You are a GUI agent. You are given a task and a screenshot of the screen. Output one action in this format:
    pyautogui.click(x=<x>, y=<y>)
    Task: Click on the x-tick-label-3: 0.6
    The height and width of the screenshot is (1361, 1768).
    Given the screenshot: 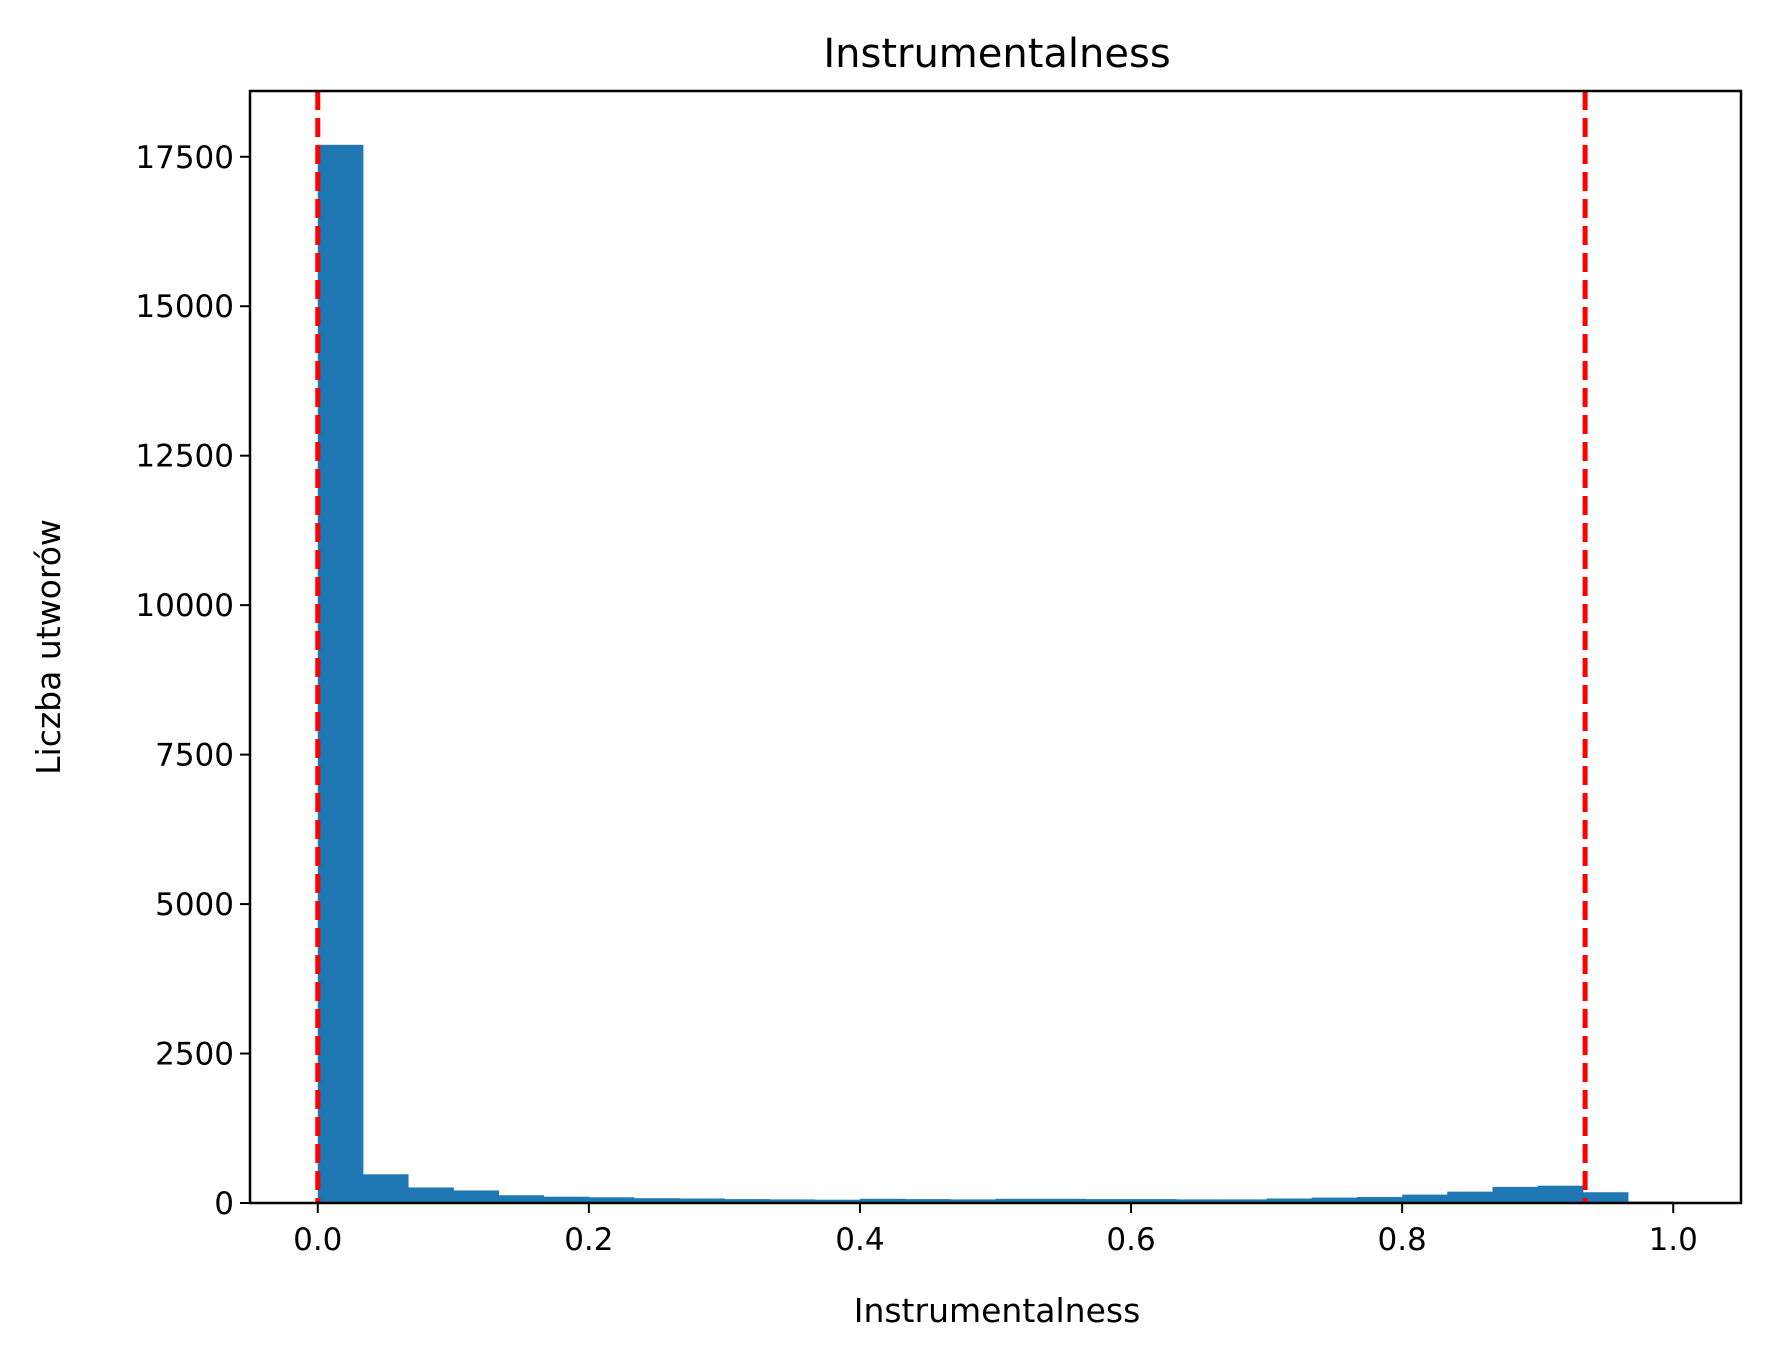 What is the action you would take?
    pyautogui.click(x=1130, y=1240)
    